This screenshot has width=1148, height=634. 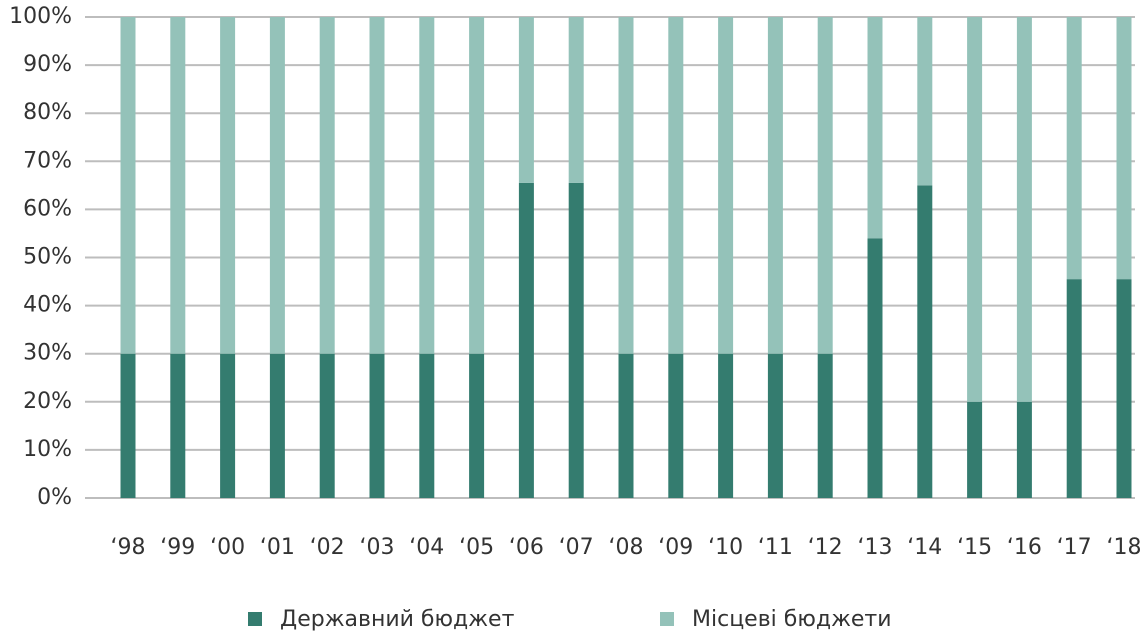 I want to click on y-tick-label: 30%, so click(x=47, y=353).